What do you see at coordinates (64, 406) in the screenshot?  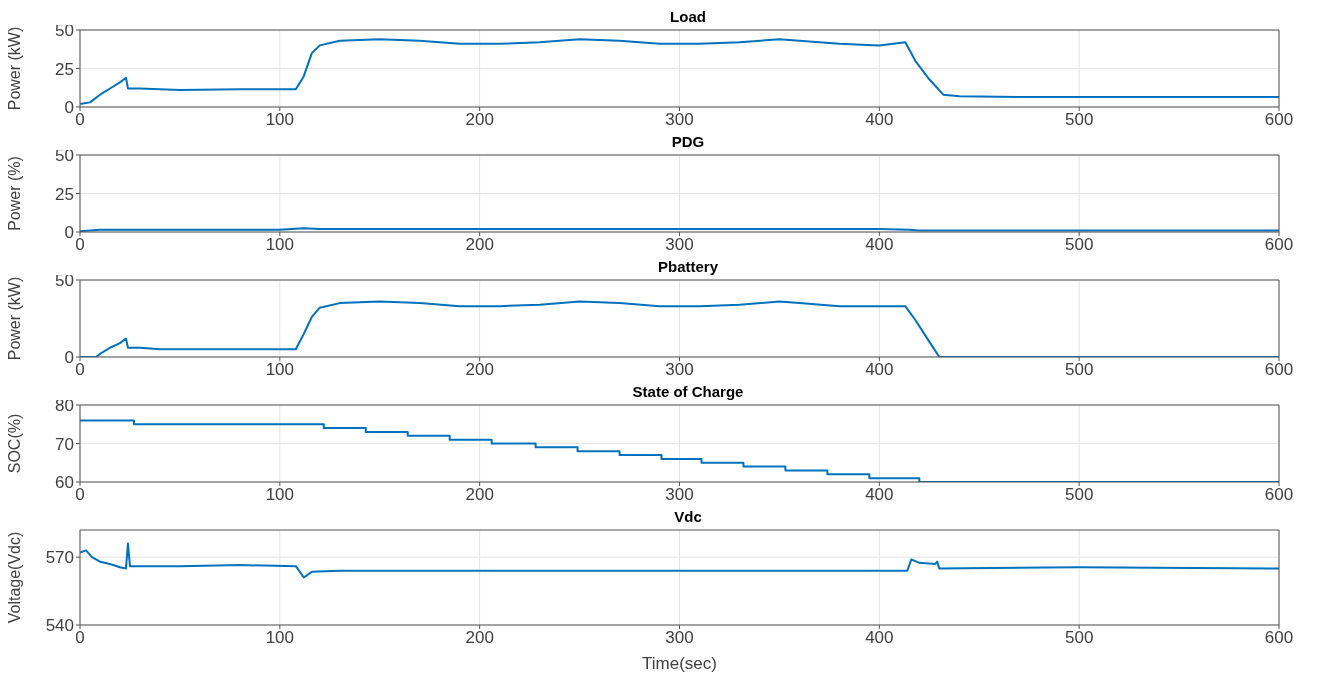 I see `y-tick-label: 80` at bounding box center [64, 406].